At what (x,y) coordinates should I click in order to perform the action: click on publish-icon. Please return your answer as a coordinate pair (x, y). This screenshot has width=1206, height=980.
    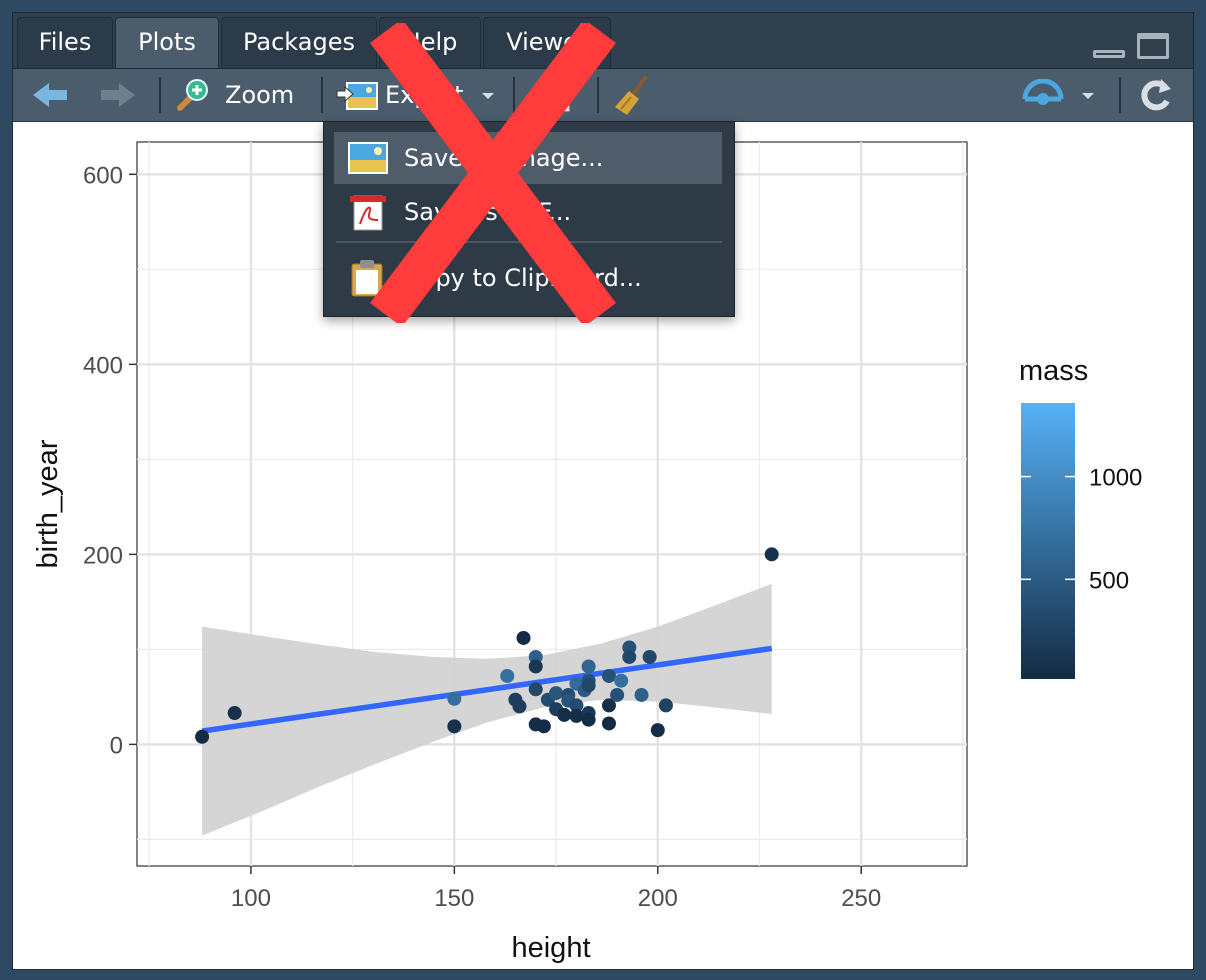
    Looking at the image, I should click on (1043, 96).